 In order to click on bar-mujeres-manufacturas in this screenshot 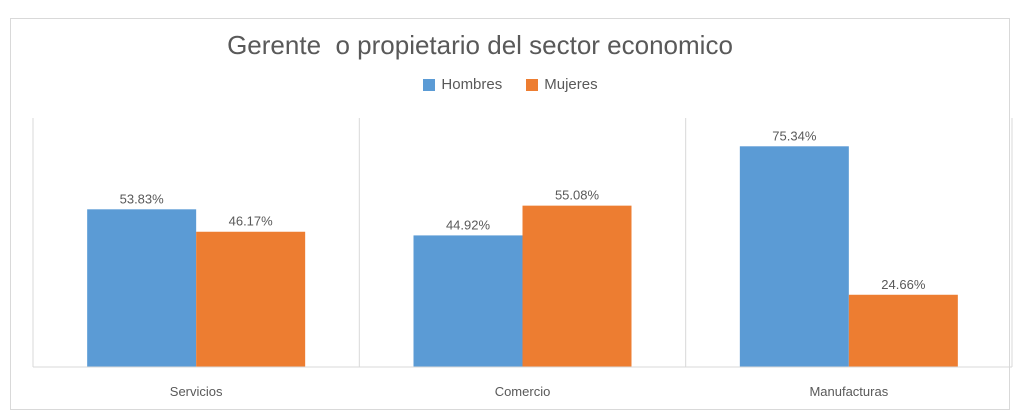, I will do `click(903, 330)`.